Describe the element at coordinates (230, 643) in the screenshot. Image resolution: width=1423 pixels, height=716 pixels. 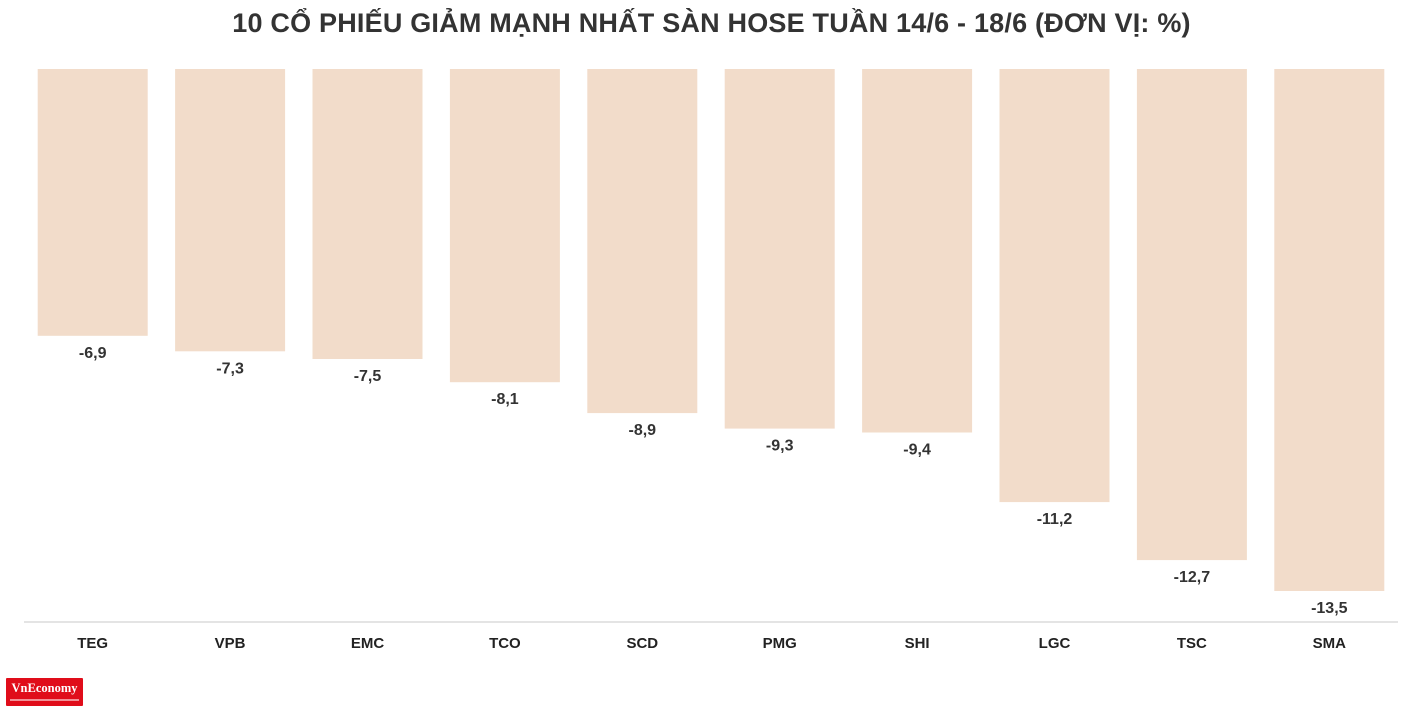
I see `category-label-vpb: VPB` at that location.